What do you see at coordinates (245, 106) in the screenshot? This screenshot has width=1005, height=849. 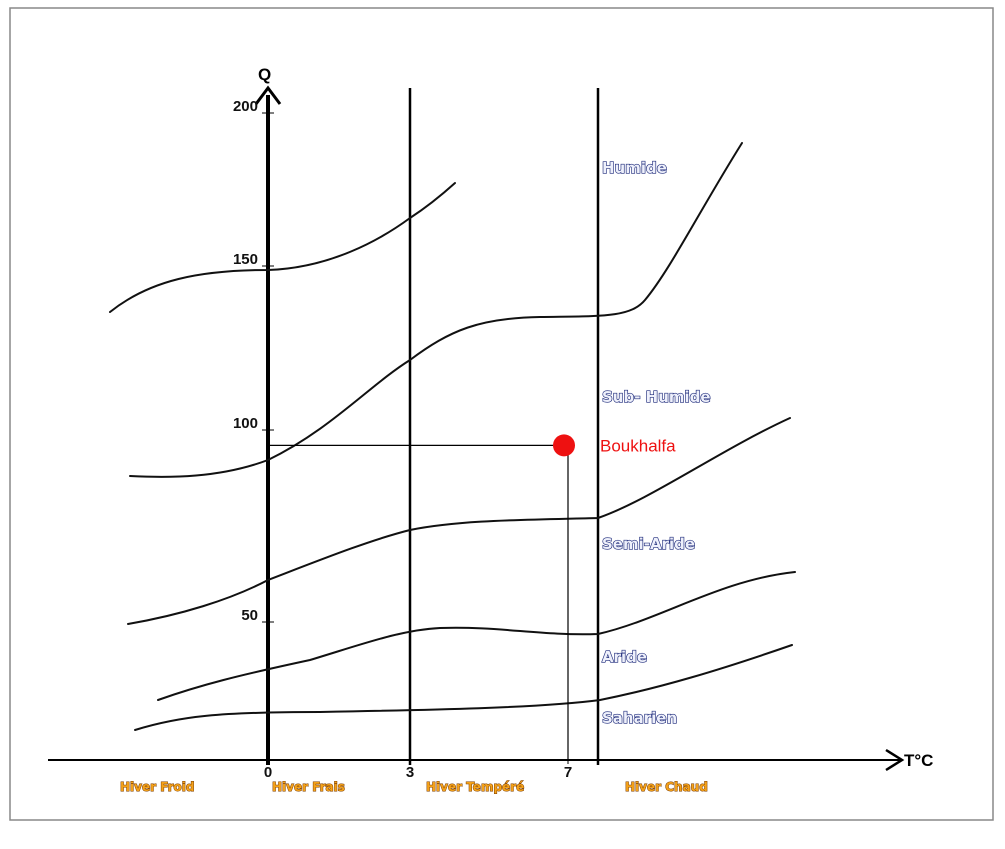 I see `y-tick-label: 200` at bounding box center [245, 106].